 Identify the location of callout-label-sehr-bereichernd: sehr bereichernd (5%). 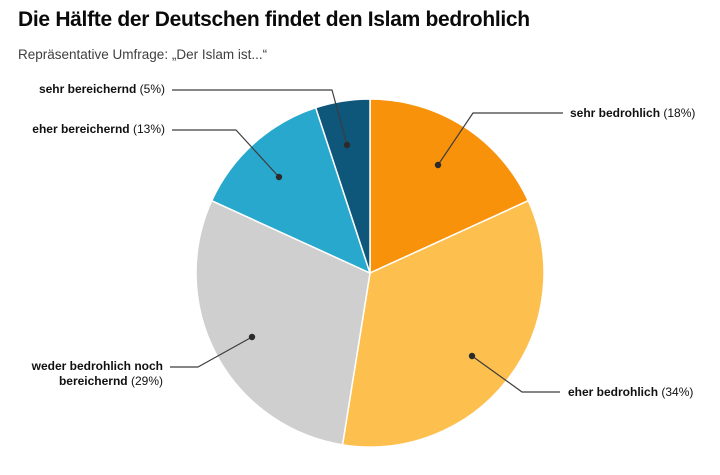
(95, 89).